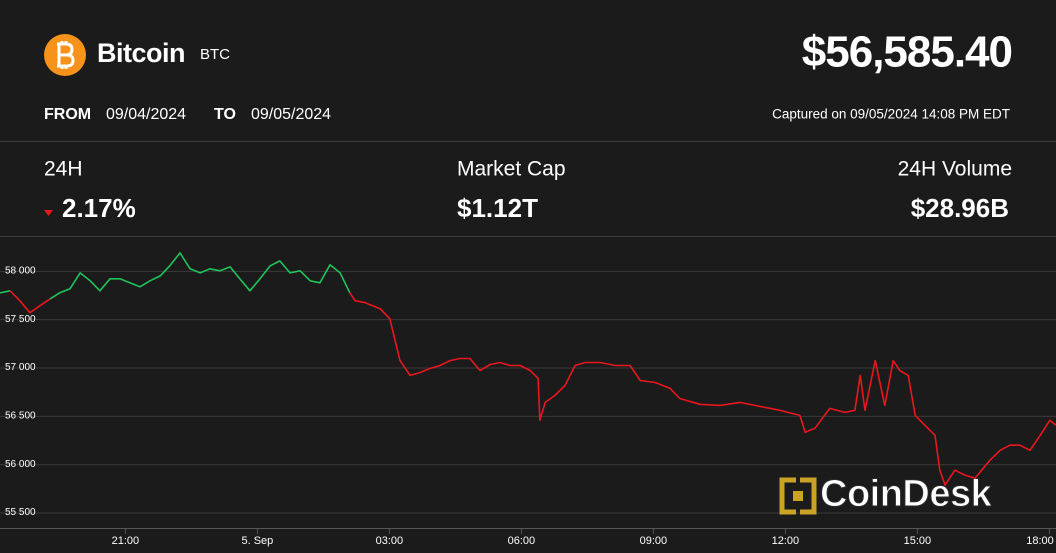 Image resolution: width=1056 pixels, height=553 pixels. Describe the element at coordinates (960, 208) in the screenshot. I see `stat-value: $28.96B` at that location.